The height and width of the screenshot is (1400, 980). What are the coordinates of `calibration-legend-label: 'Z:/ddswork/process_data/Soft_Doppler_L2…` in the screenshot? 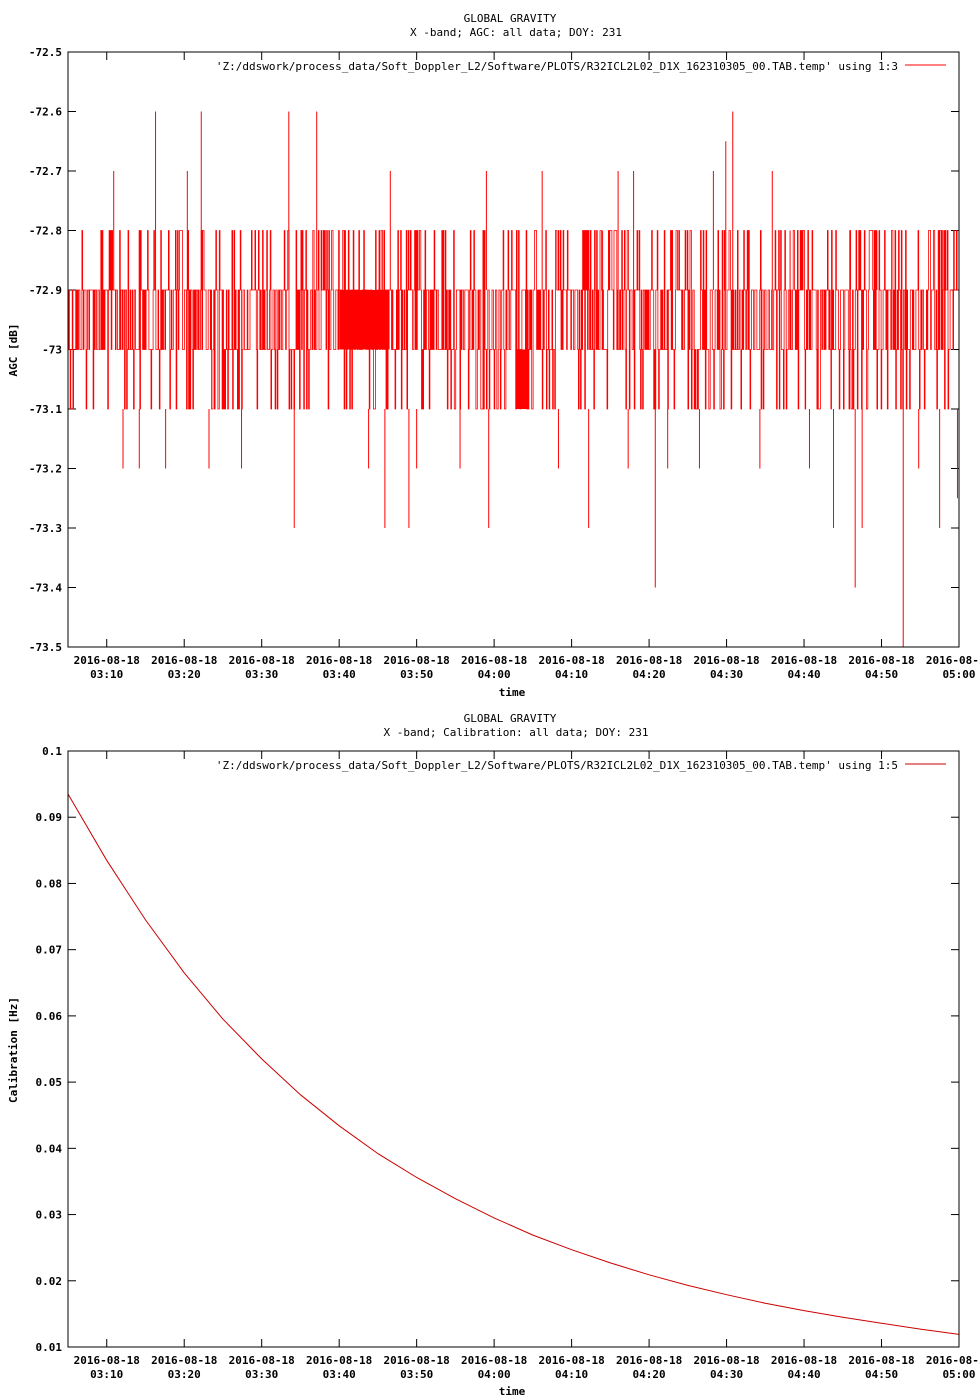 It's located at (557, 765).